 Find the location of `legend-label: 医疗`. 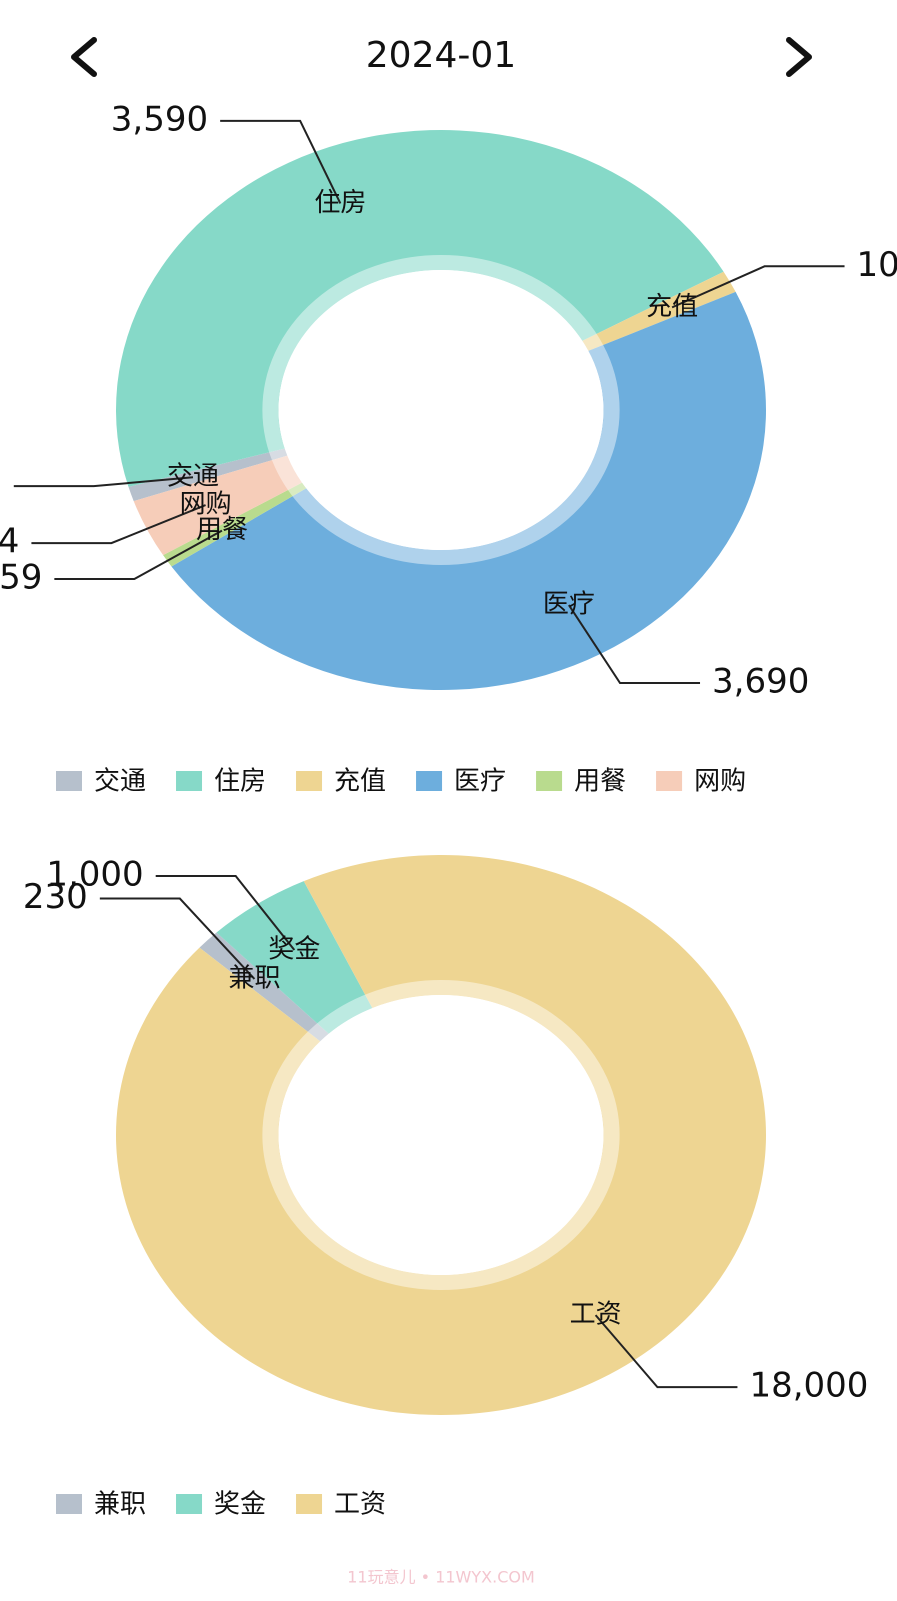

legend-label: 医疗 is located at coordinates (480, 782).